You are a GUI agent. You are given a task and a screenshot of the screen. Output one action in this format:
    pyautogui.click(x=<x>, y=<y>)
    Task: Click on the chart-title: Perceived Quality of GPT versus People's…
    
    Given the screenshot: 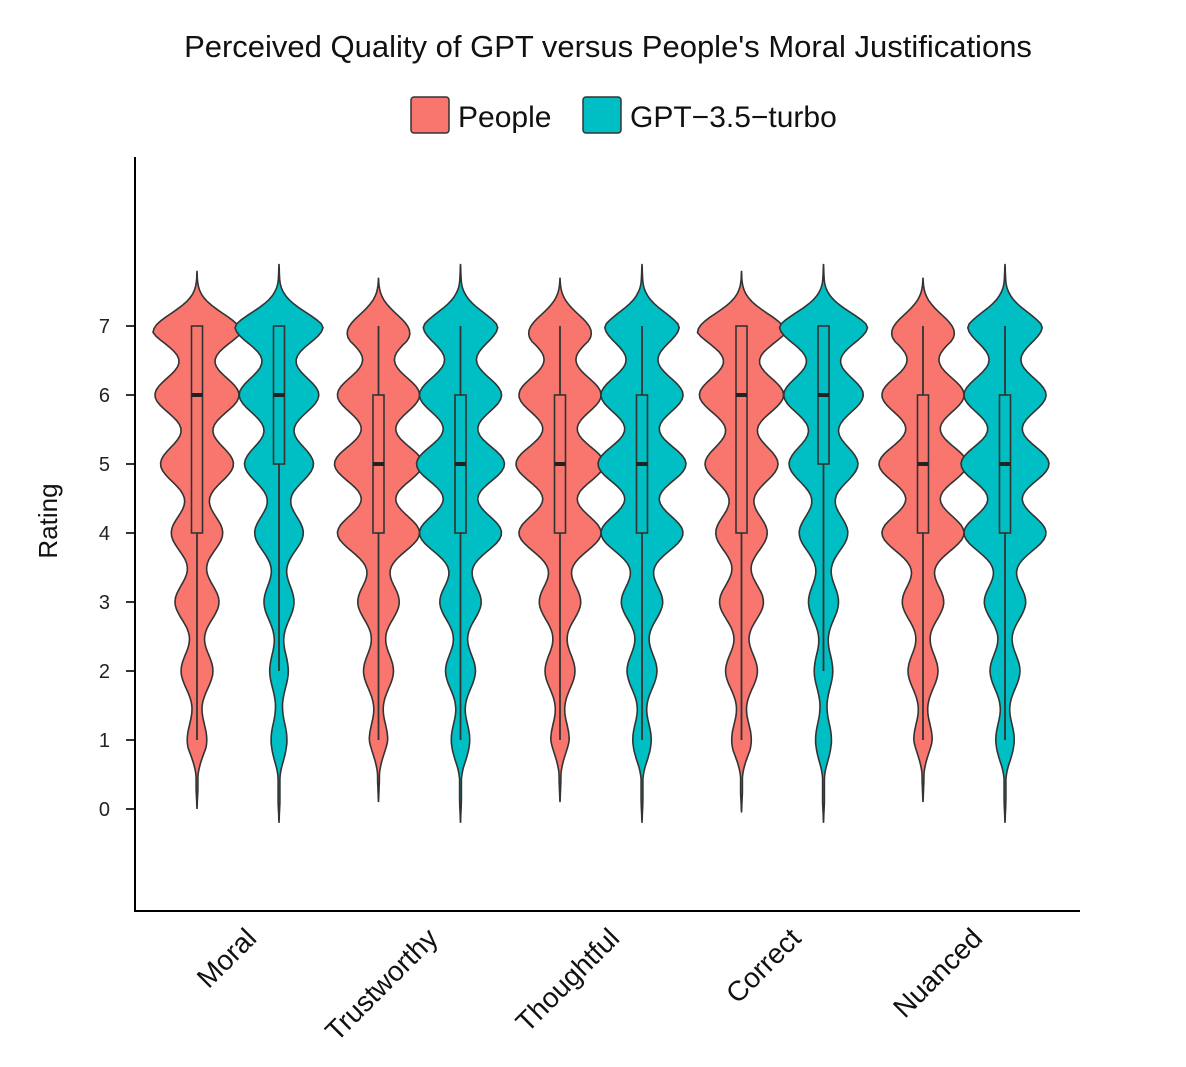 What is the action you would take?
    pyautogui.click(x=608, y=46)
    